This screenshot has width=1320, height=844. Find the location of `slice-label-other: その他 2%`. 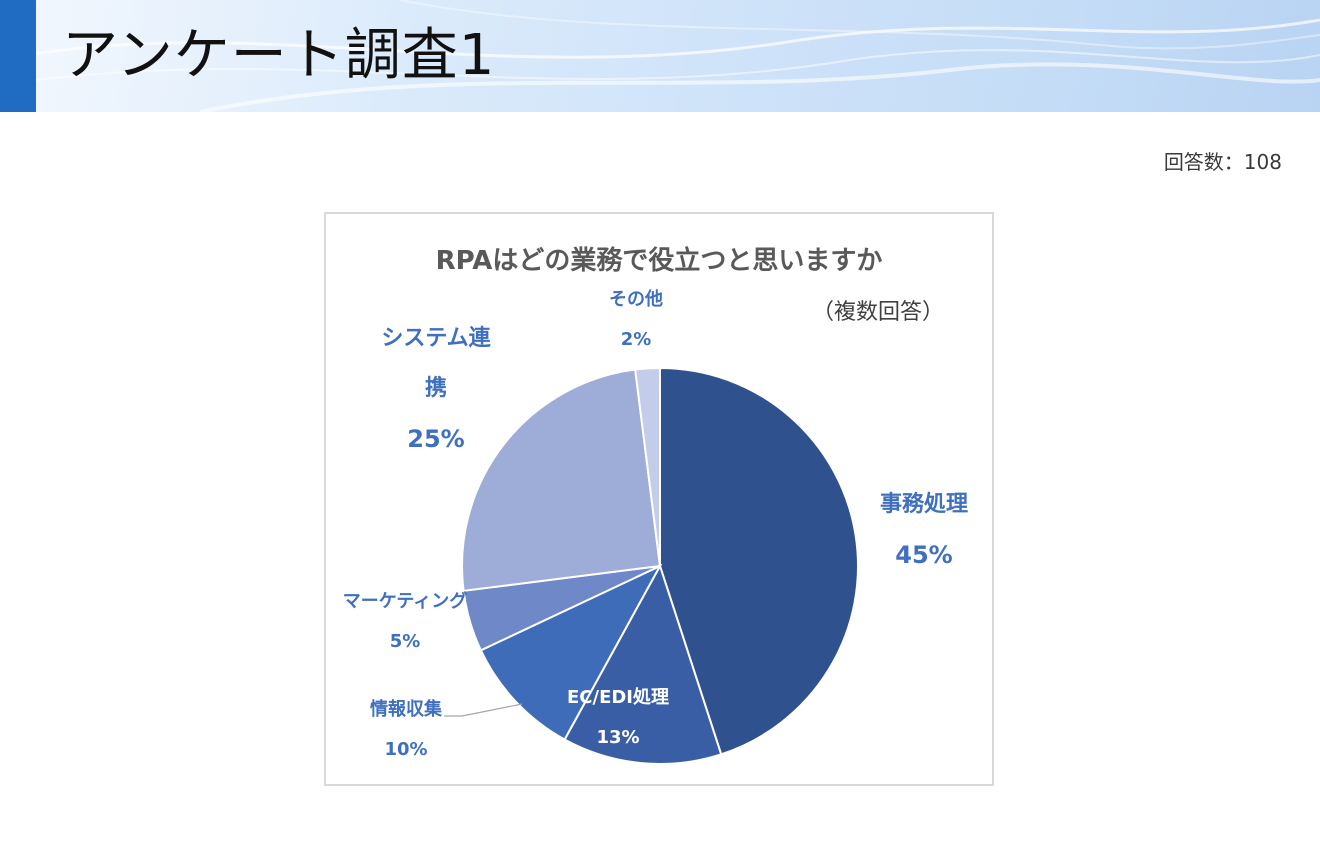

slice-label-other: その他 2% is located at coordinates (636, 320).